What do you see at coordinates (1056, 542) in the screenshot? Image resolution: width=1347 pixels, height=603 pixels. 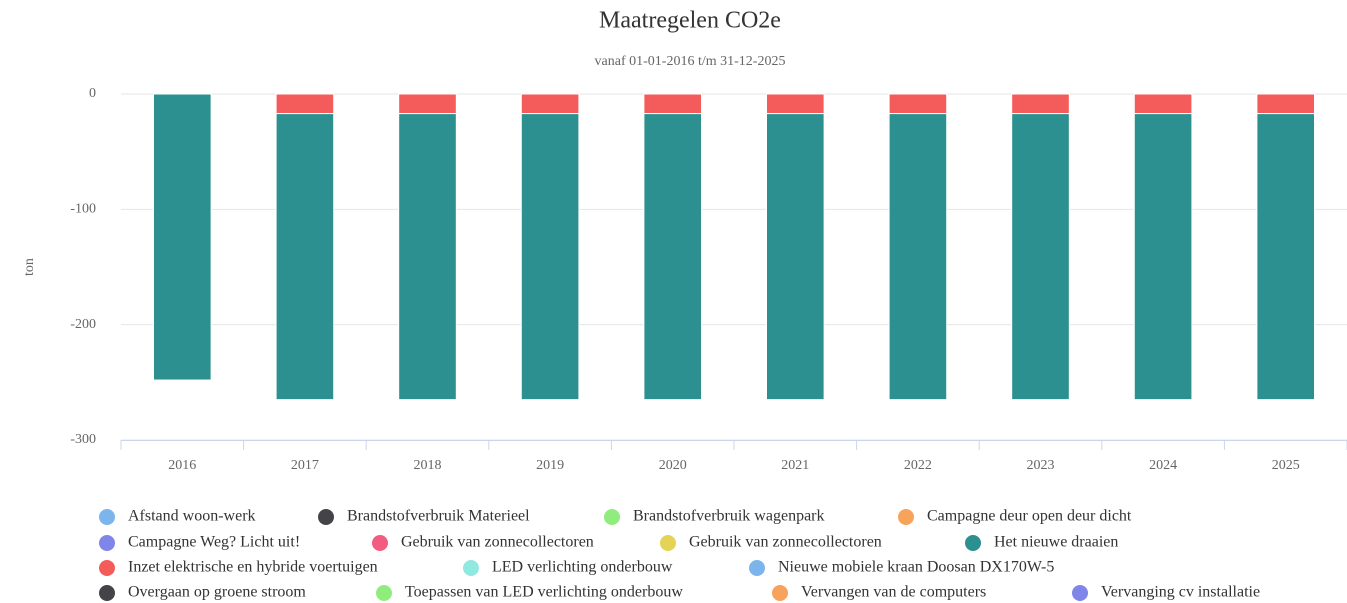 I see `legend-label: Het nieuwe draaien` at bounding box center [1056, 542].